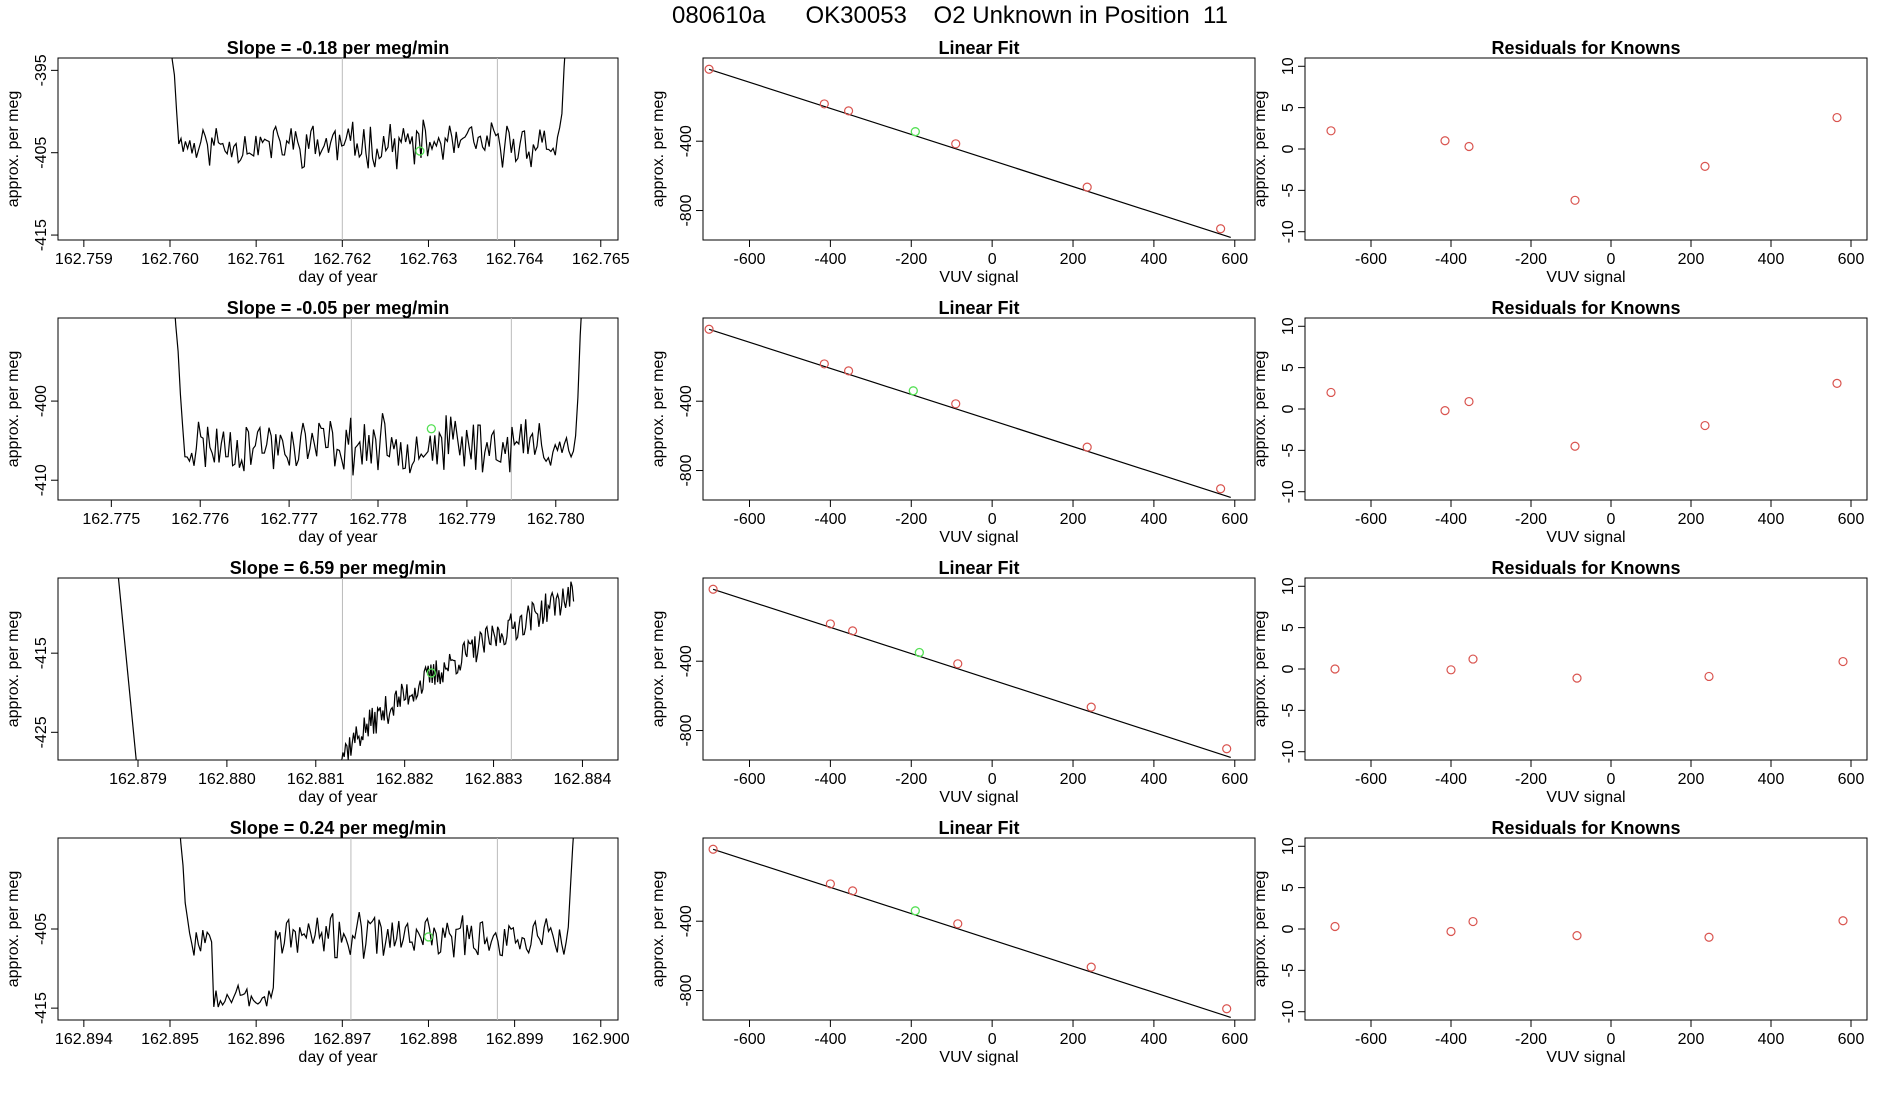 This screenshot has width=1900, height=1100. I want to click on panel-4-2-xlabel: VUV signal, so click(978, 1057).